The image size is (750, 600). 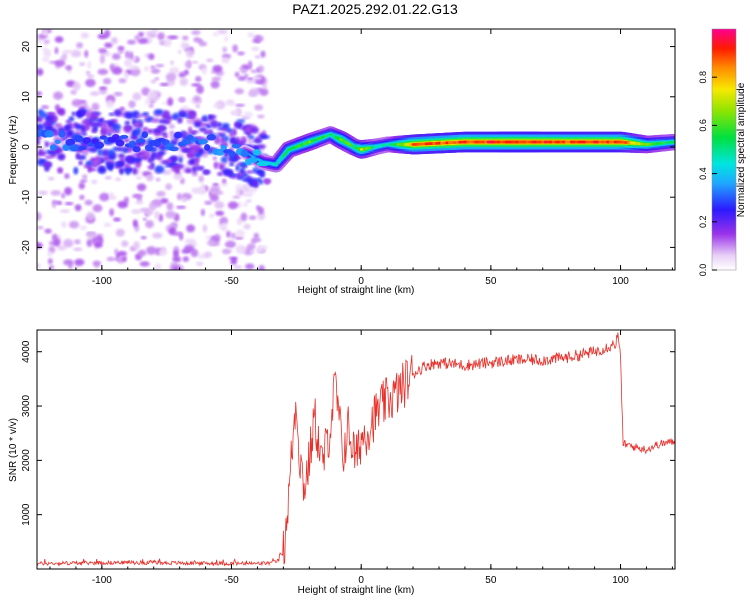 What do you see at coordinates (26, 247) in the screenshot?
I see `spectrogram-y-tick-label: -20` at bounding box center [26, 247].